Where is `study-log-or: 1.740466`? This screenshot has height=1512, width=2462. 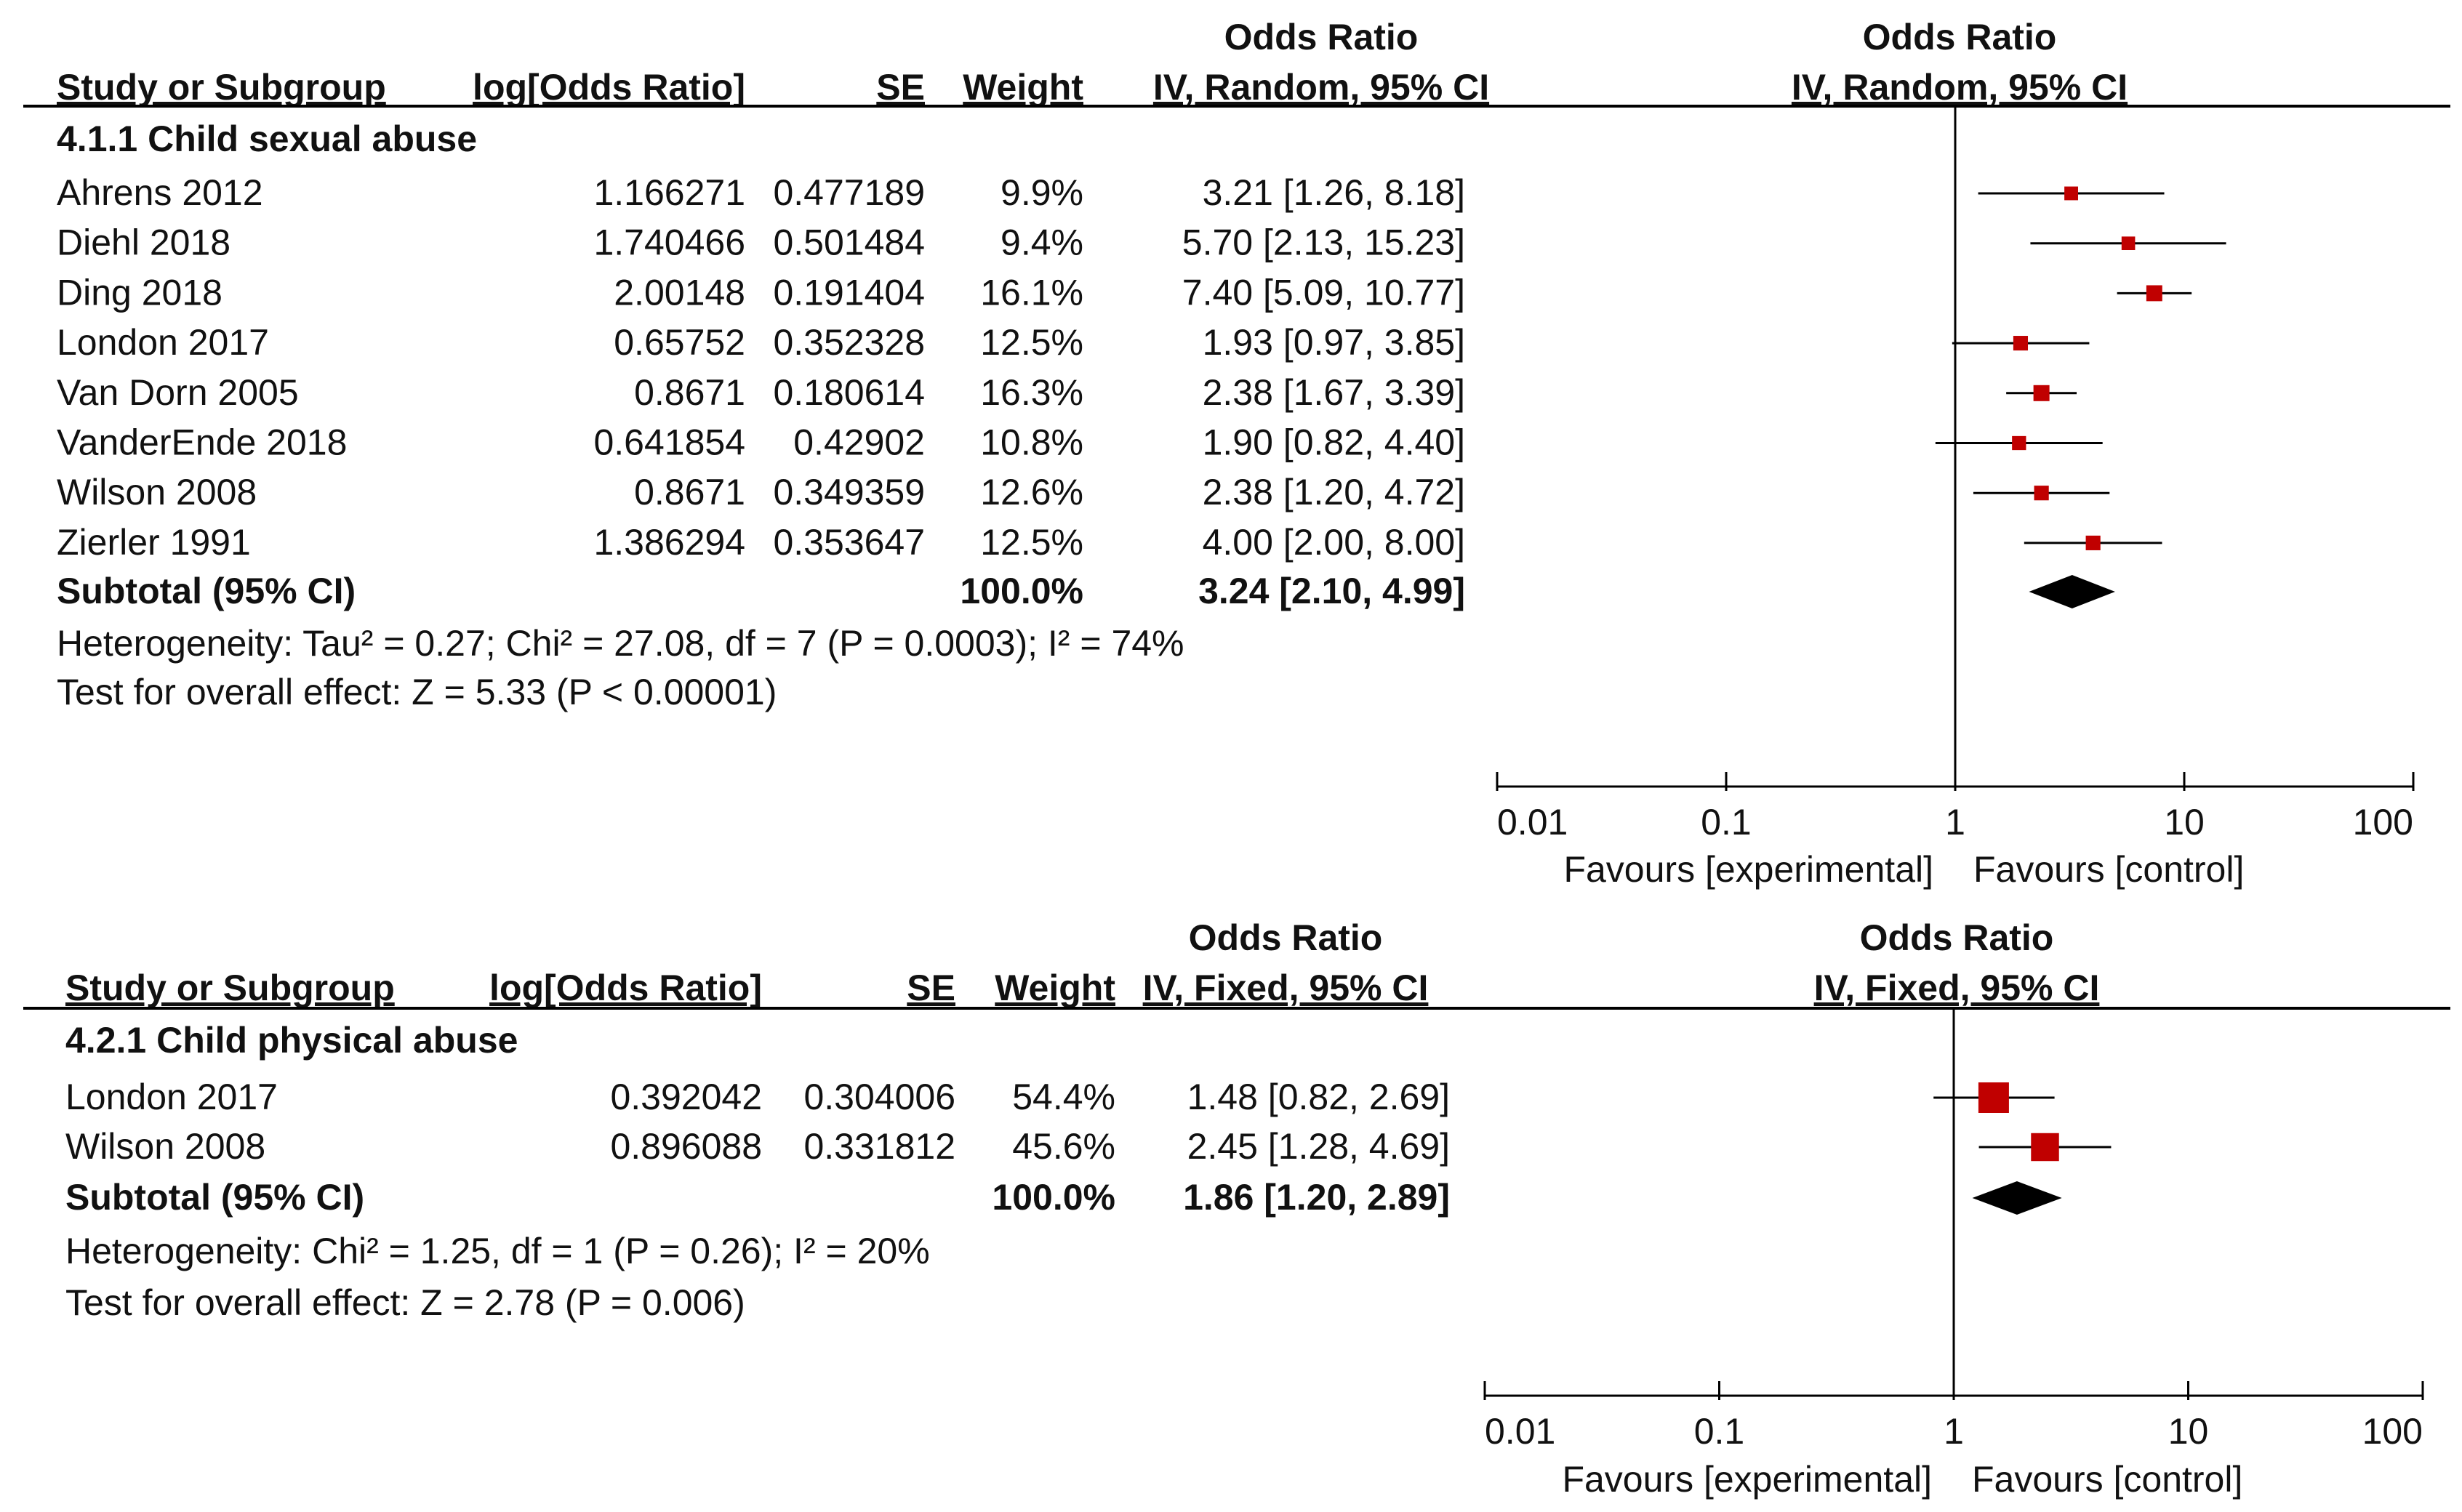 study-log-or: 1.740466 is located at coordinates (669, 242).